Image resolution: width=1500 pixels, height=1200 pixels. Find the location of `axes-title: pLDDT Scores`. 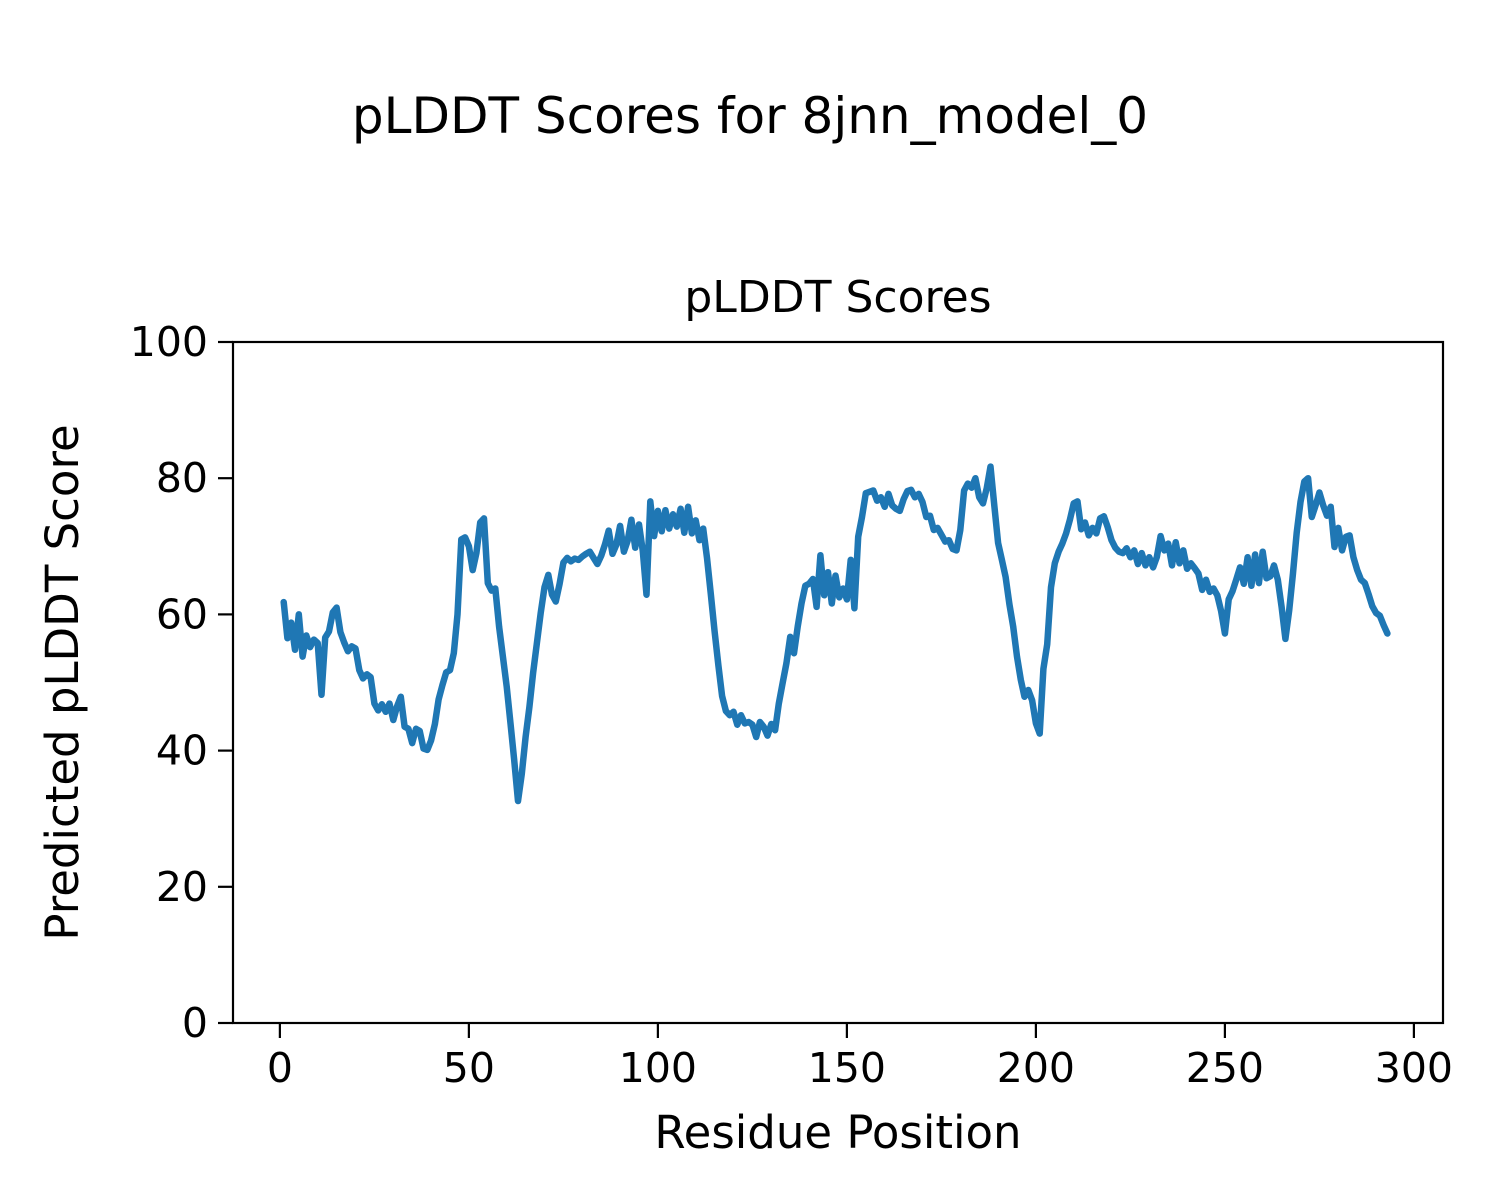

axes-title: pLDDT Scores is located at coordinates (837, 297).